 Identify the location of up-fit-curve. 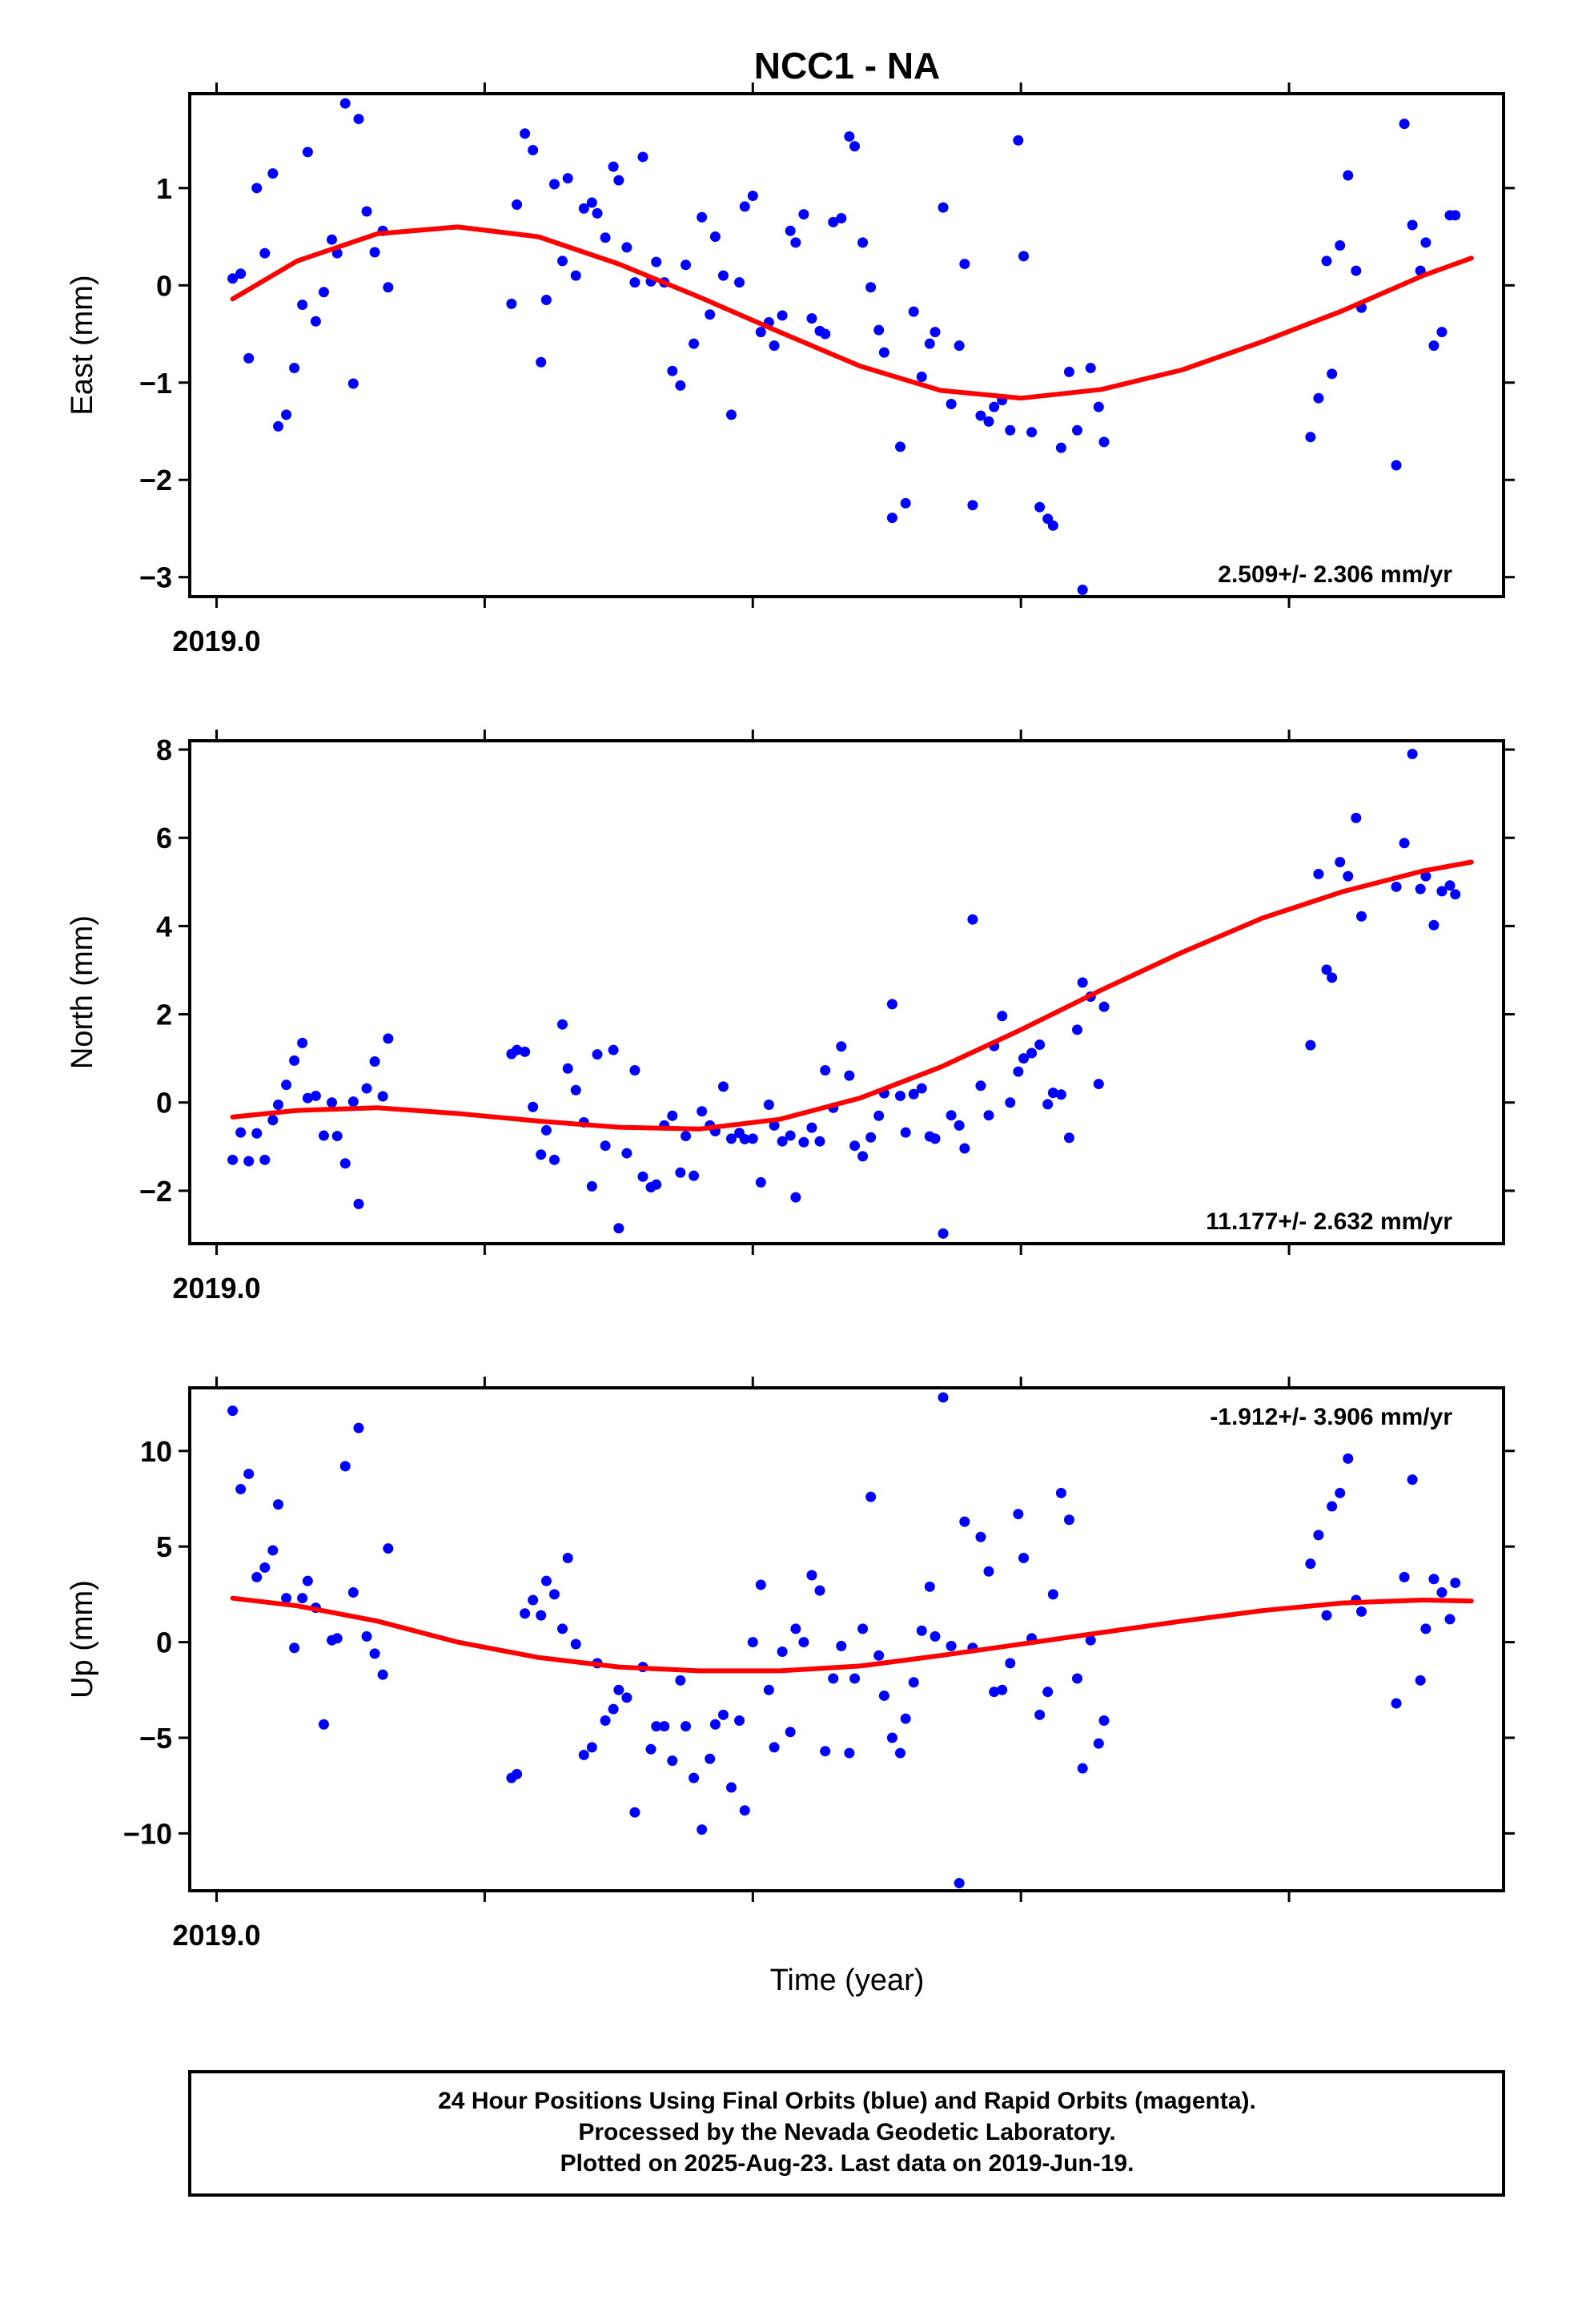
(852, 1634).